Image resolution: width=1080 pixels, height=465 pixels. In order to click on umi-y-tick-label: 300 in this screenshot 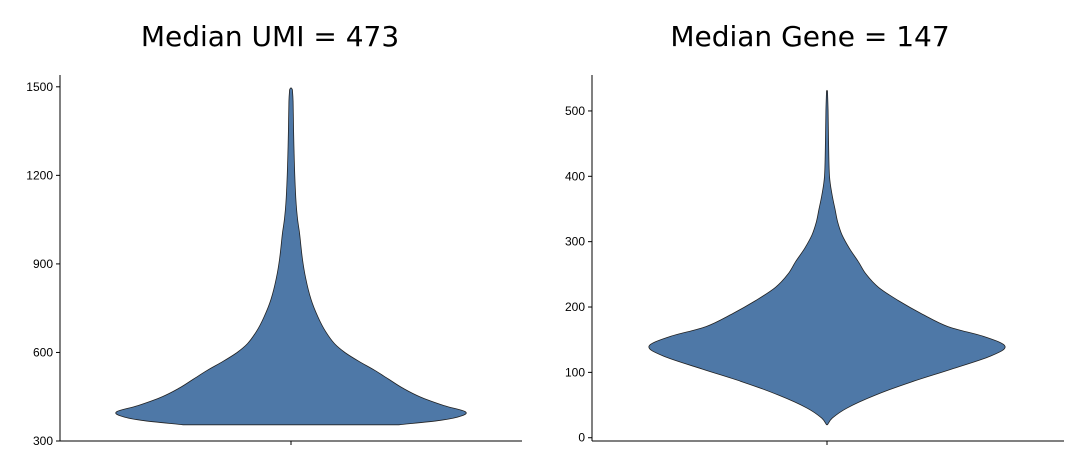, I will do `click(43, 441)`.